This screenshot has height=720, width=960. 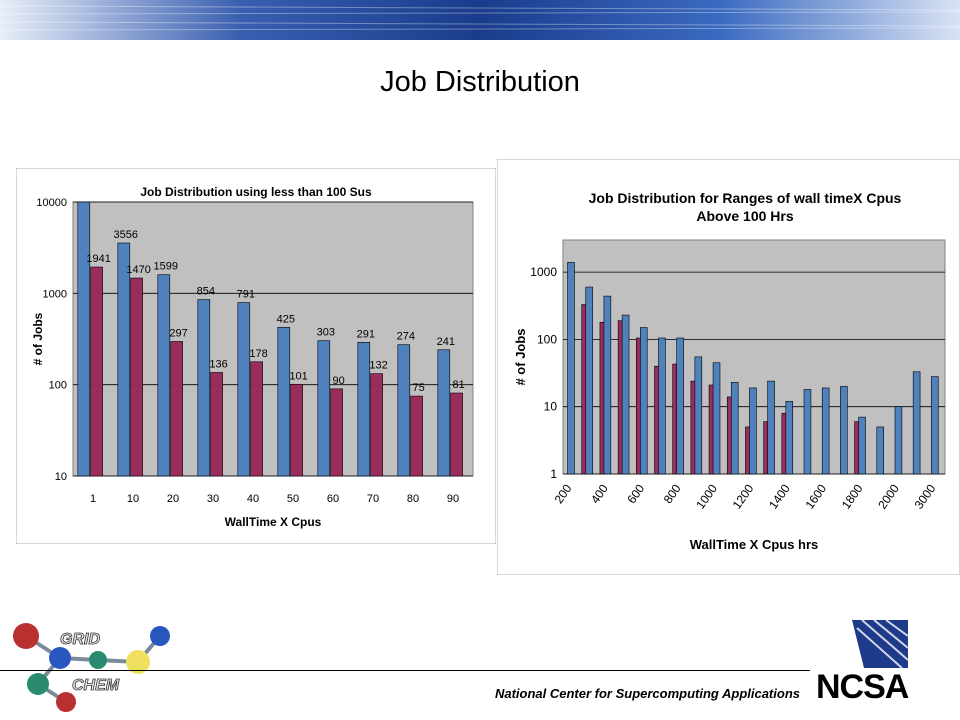 What do you see at coordinates (286, 319) in the screenshot?
I see `data-label: 425` at bounding box center [286, 319].